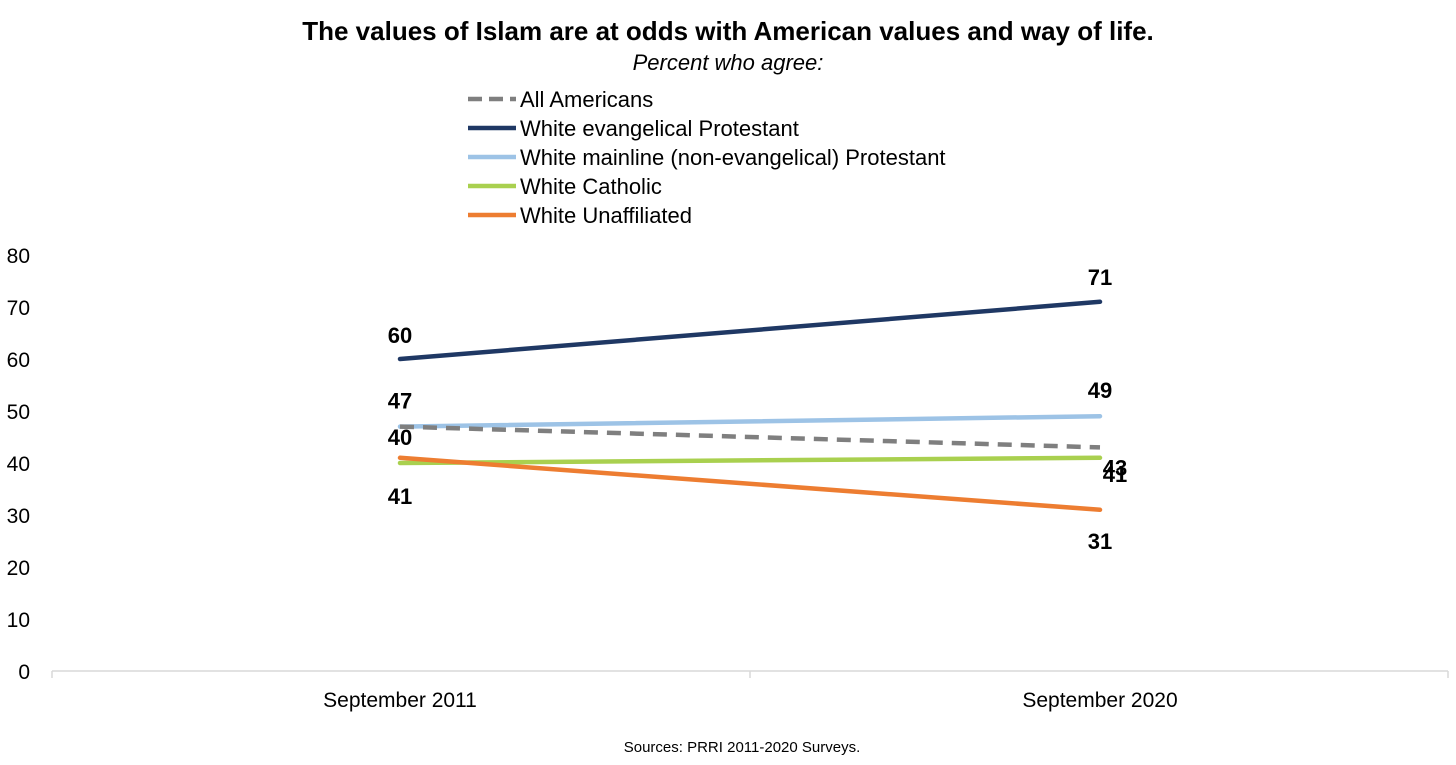 The height and width of the screenshot is (765, 1456). What do you see at coordinates (400, 437) in the screenshot?
I see `data-label: 40` at bounding box center [400, 437].